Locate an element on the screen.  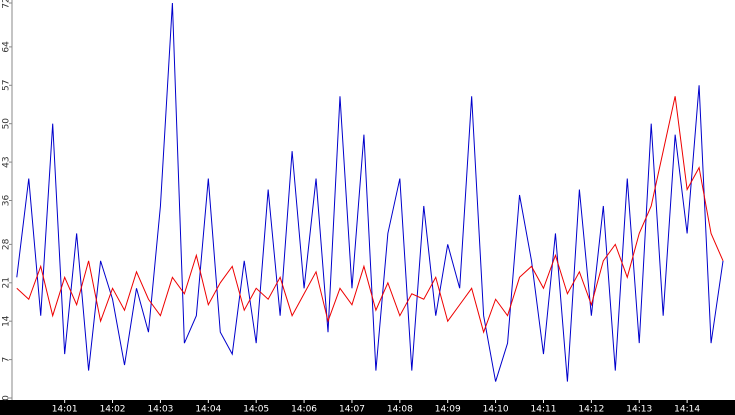
y-tick-label: 14 is located at coordinates (7, 321).